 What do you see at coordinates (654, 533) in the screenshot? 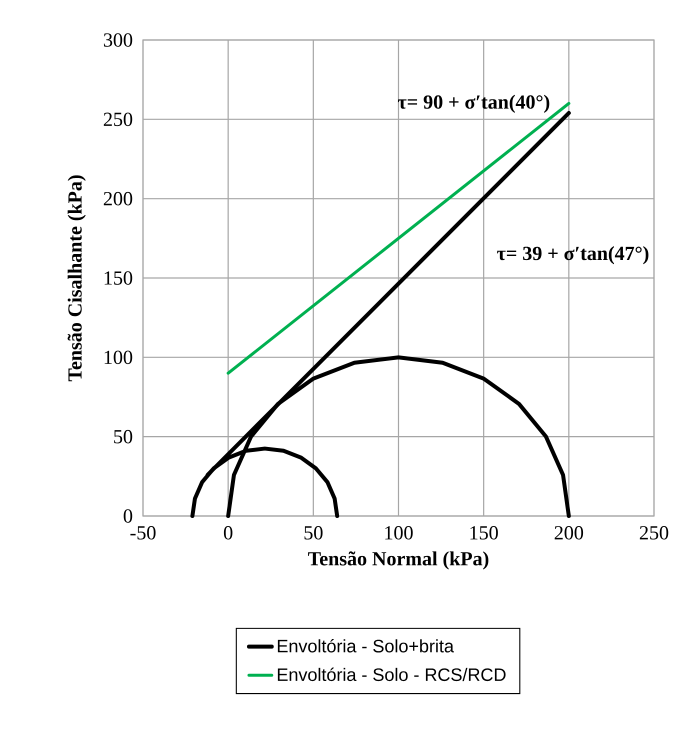
I see `x-tick-label: 250` at bounding box center [654, 533].